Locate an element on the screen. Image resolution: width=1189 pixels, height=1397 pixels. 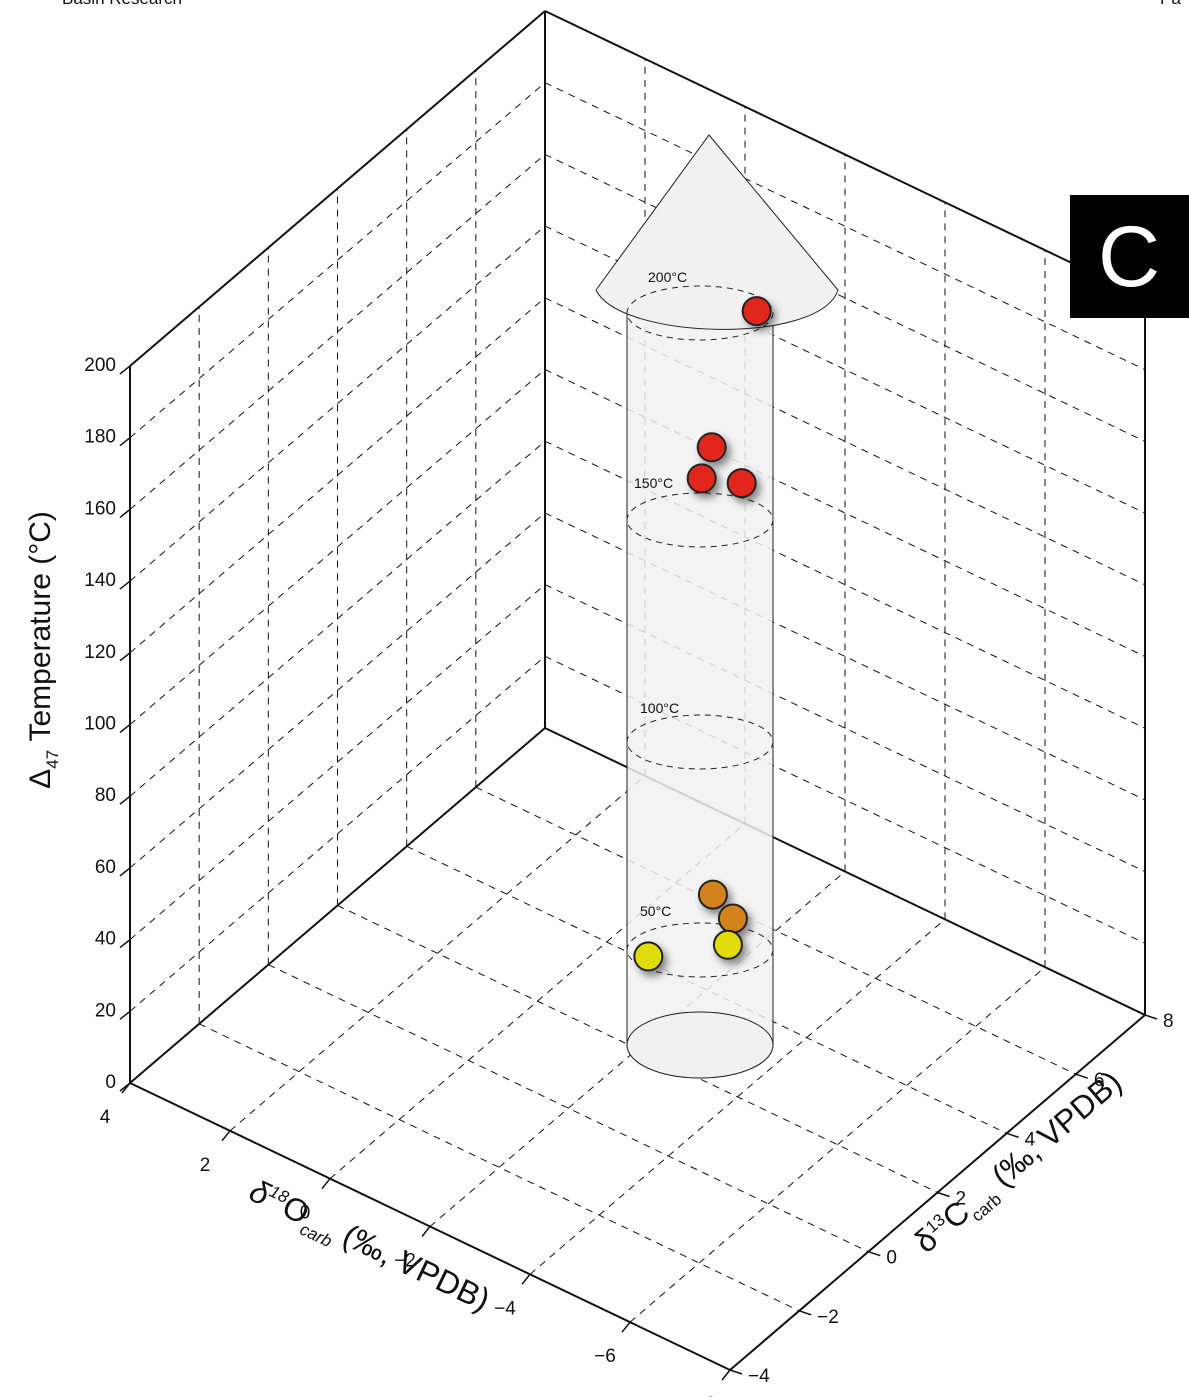
x-tick-label: −2 is located at coordinates (405, 1261).